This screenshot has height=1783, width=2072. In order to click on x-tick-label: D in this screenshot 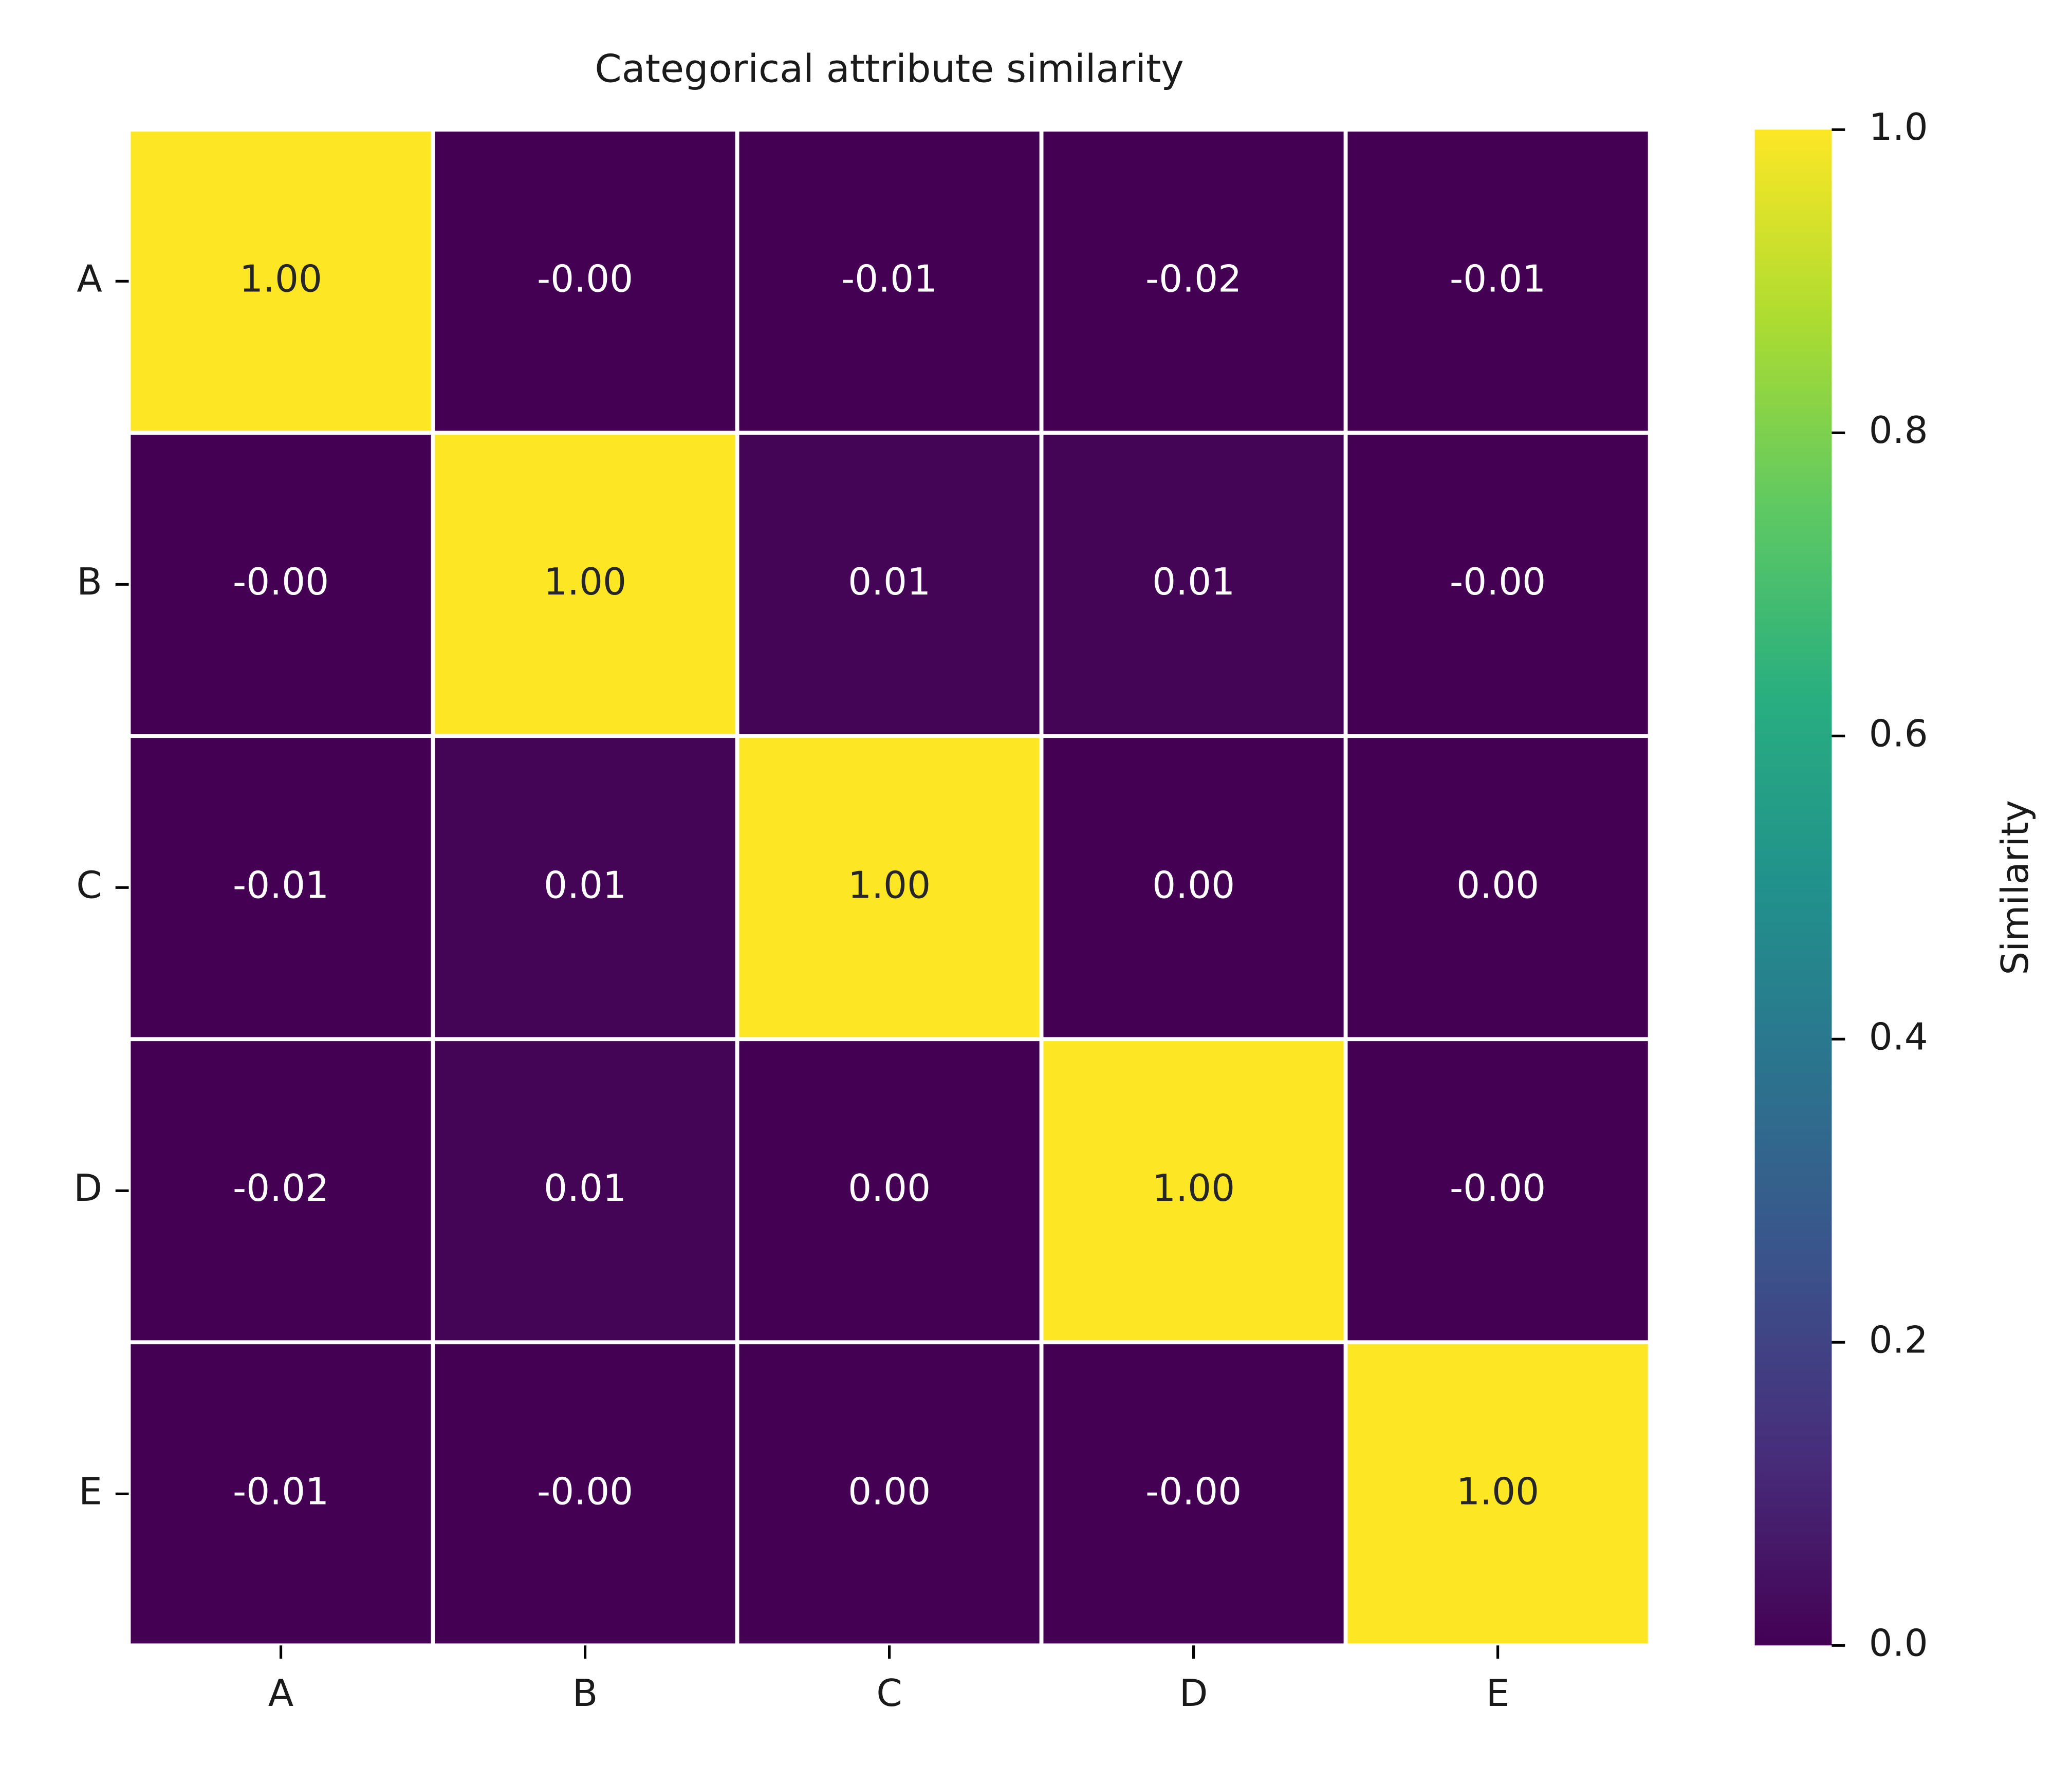, I will do `click(1193, 1694)`.